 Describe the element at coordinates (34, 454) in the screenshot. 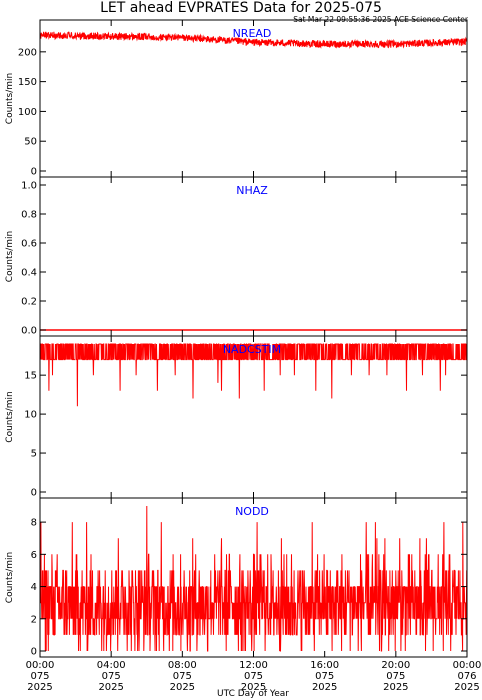

I see `y-tick-label-nadcstim: 5` at that location.